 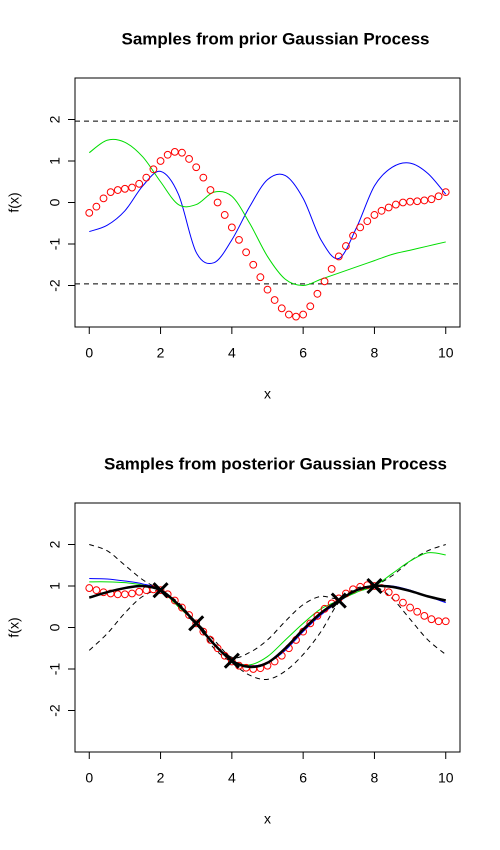 What do you see at coordinates (55, 119) in the screenshot?
I see `y-tick-label: 2` at bounding box center [55, 119].